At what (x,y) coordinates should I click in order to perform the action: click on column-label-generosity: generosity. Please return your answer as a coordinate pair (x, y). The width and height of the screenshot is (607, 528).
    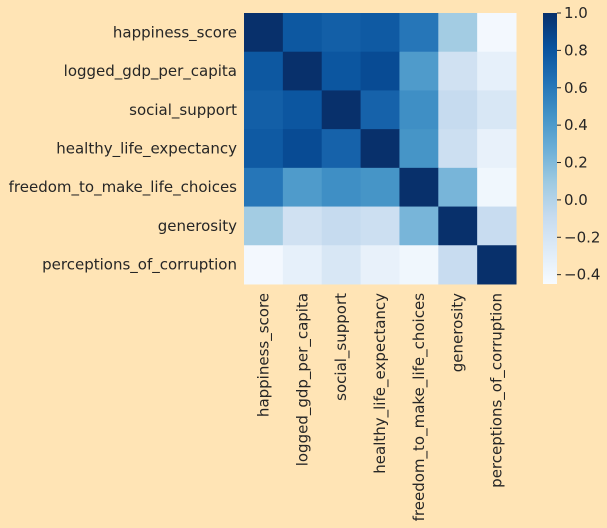
    Looking at the image, I should click on (458, 332).